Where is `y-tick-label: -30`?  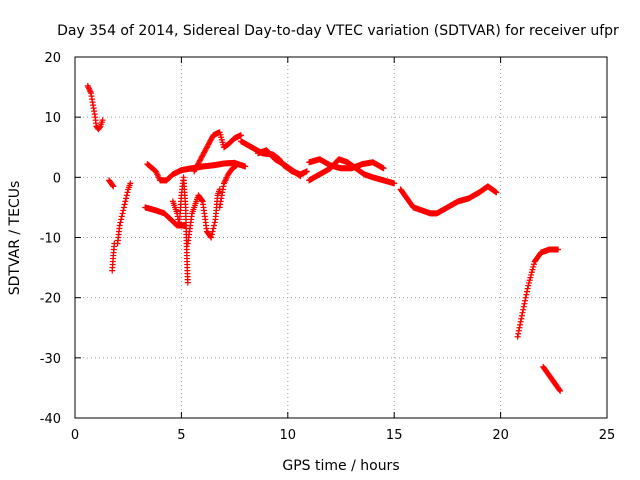 y-tick-label: -30 is located at coordinates (50, 359).